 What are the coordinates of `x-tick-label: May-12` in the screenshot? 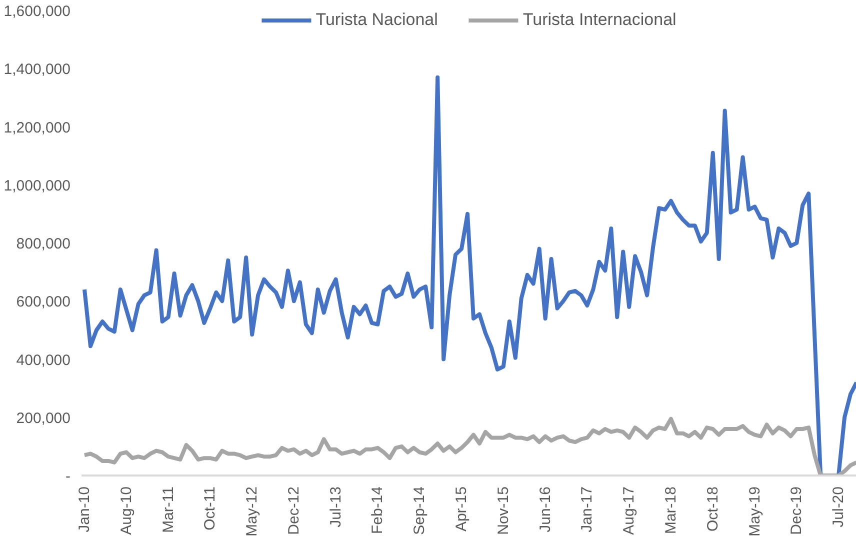 It's located at (252, 511).